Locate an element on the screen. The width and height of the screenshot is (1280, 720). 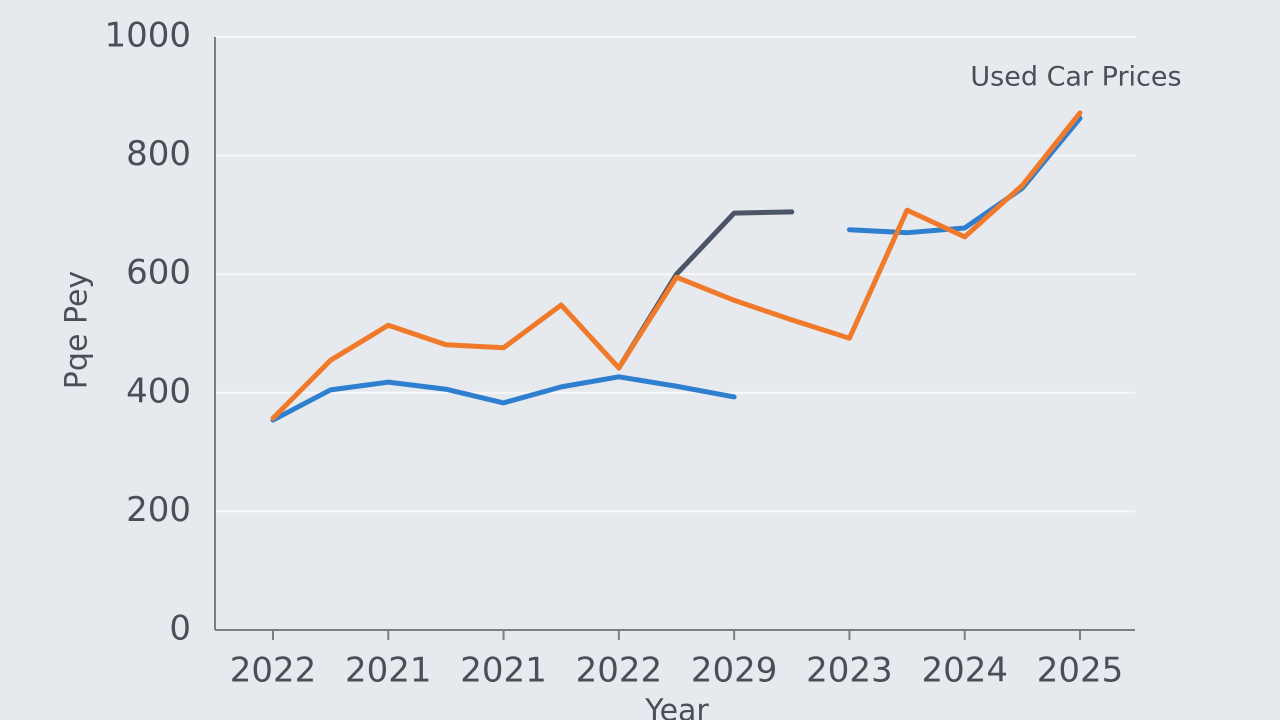
x-tick-label: 2023 is located at coordinates (849, 671).